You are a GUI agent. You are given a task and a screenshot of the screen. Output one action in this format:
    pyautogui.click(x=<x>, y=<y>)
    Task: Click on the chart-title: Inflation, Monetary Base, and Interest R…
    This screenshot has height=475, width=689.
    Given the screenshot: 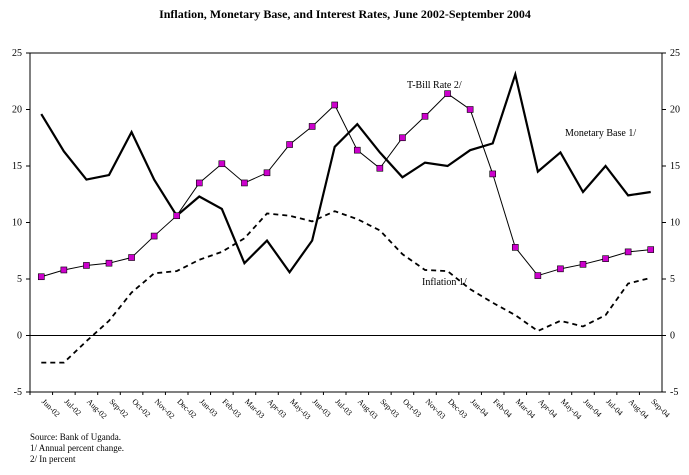 What is the action you would take?
    pyautogui.click(x=345, y=14)
    